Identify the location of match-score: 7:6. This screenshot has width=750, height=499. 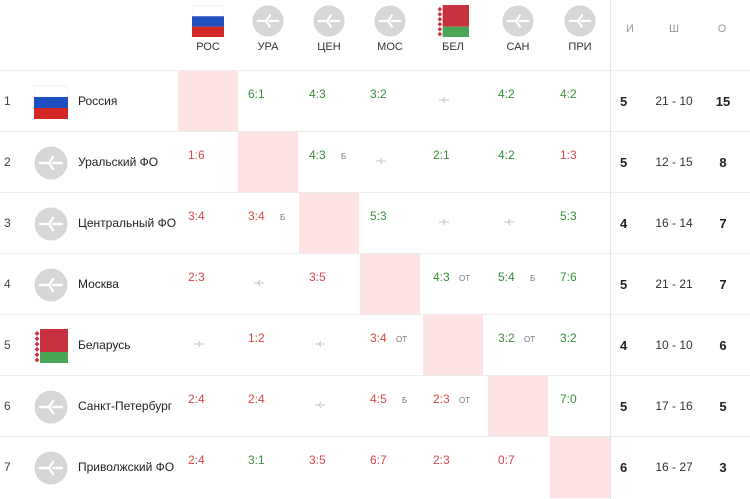
(568, 277).